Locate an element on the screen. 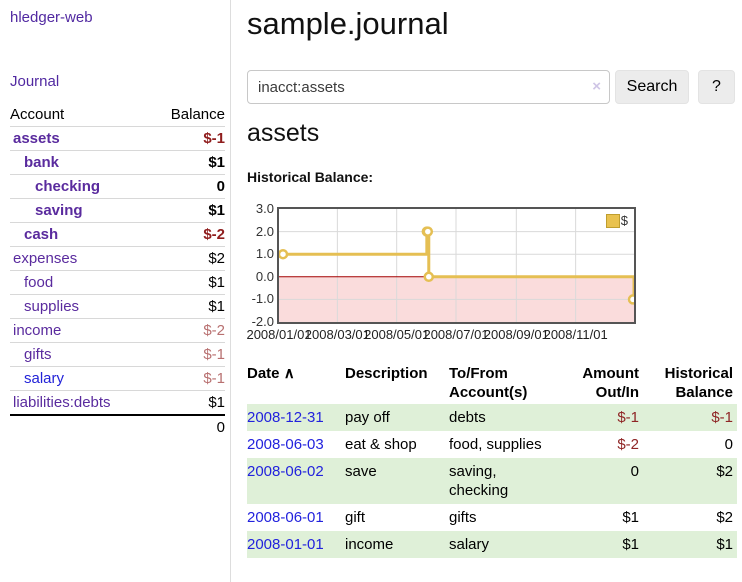 The image size is (742, 582). account-link-food: food is located at coordinates (39, 282).